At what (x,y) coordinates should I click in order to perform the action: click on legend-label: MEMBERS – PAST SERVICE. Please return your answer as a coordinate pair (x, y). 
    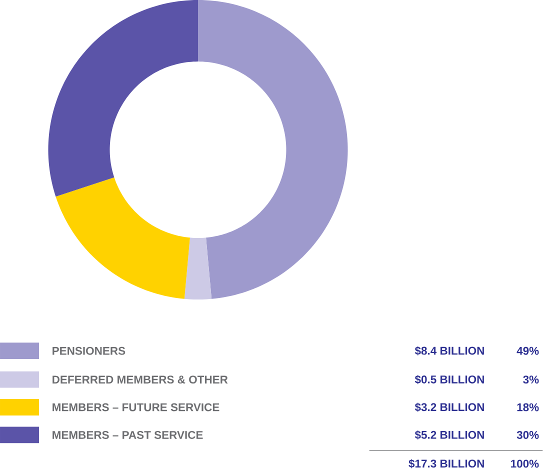
    Looking at the image, I should click on (127, 435).